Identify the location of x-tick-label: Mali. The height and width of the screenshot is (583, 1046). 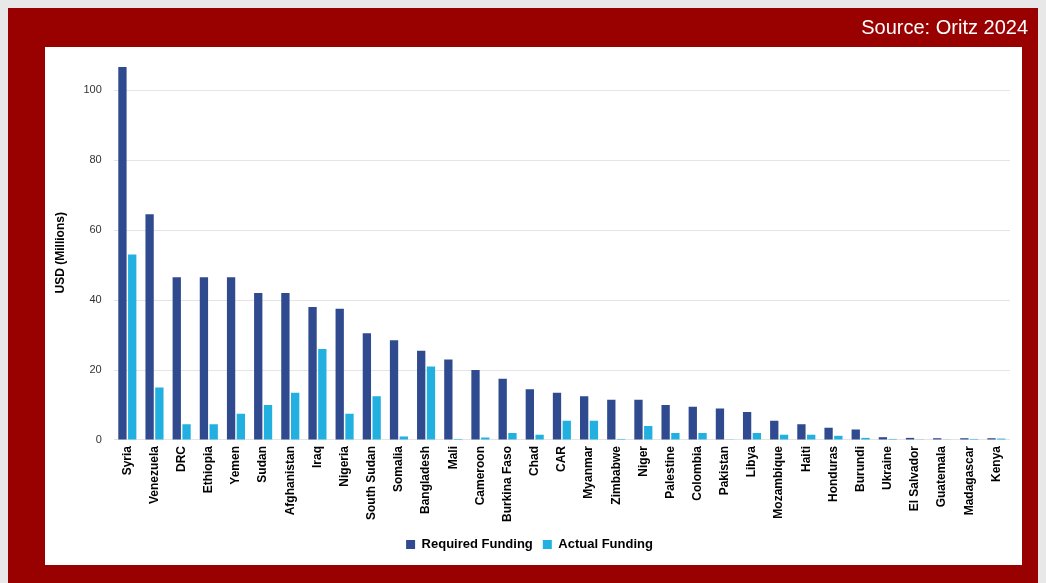
(452, 457).